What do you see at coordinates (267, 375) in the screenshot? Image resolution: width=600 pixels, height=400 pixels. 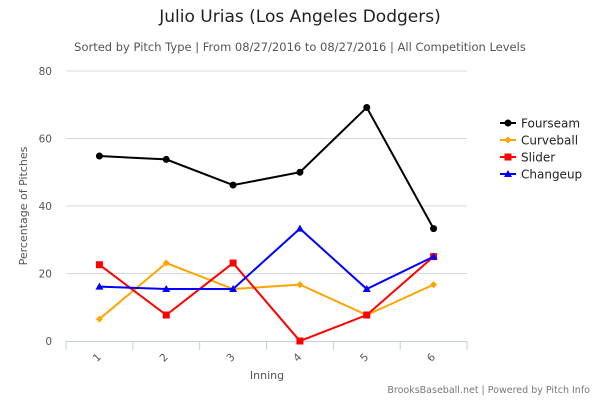 I see `x-axis-title: Inning` at bounding box center [267, 375].